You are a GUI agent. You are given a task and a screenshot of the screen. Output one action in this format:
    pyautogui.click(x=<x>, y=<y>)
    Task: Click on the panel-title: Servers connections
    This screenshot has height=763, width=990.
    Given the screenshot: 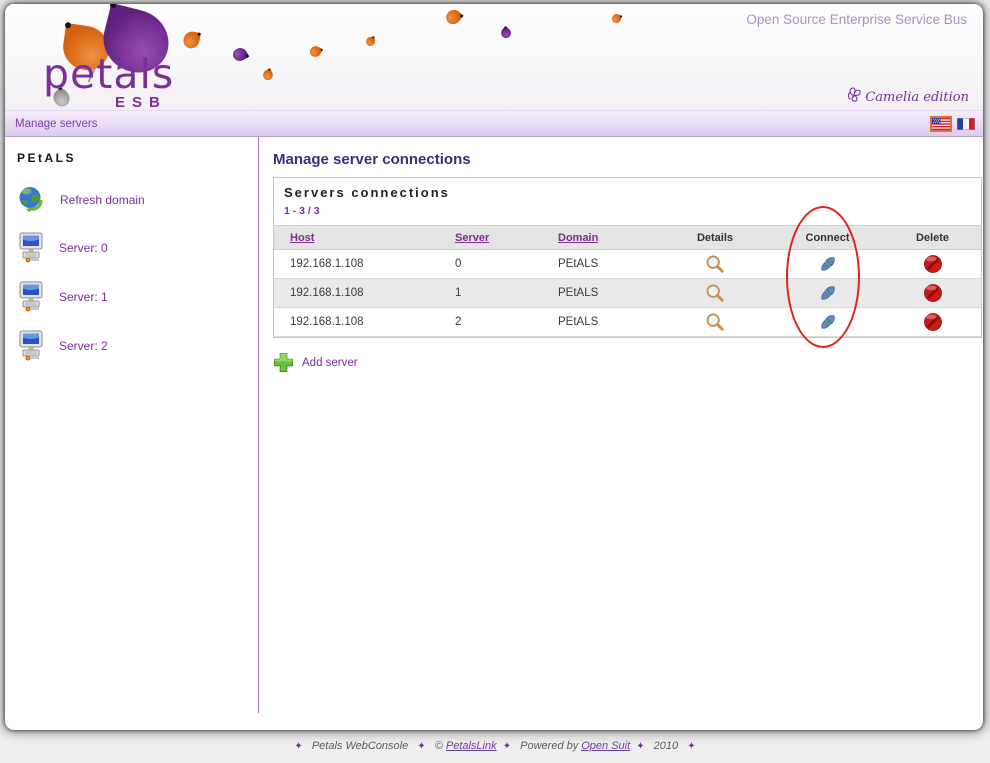 What is the action you would take?
    pyautogui.click(x=367, y=192)
    